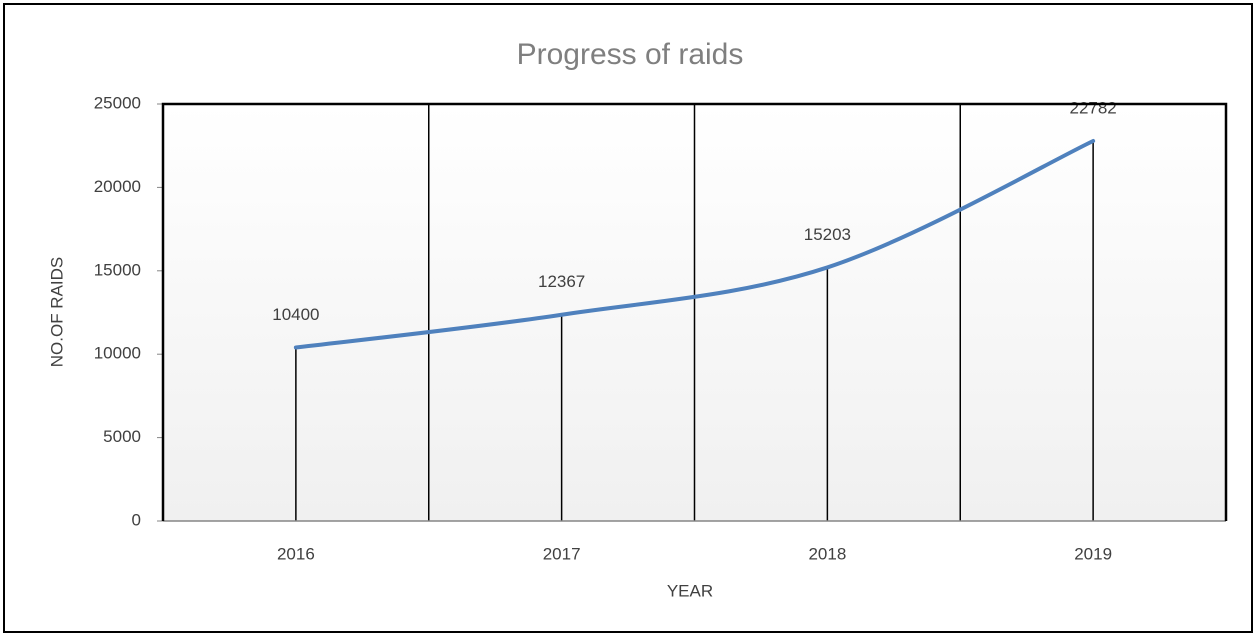 The width and height of the screenshot is (1257, 636). I want to click on x-tick-label: 2018, so click(827, 553).